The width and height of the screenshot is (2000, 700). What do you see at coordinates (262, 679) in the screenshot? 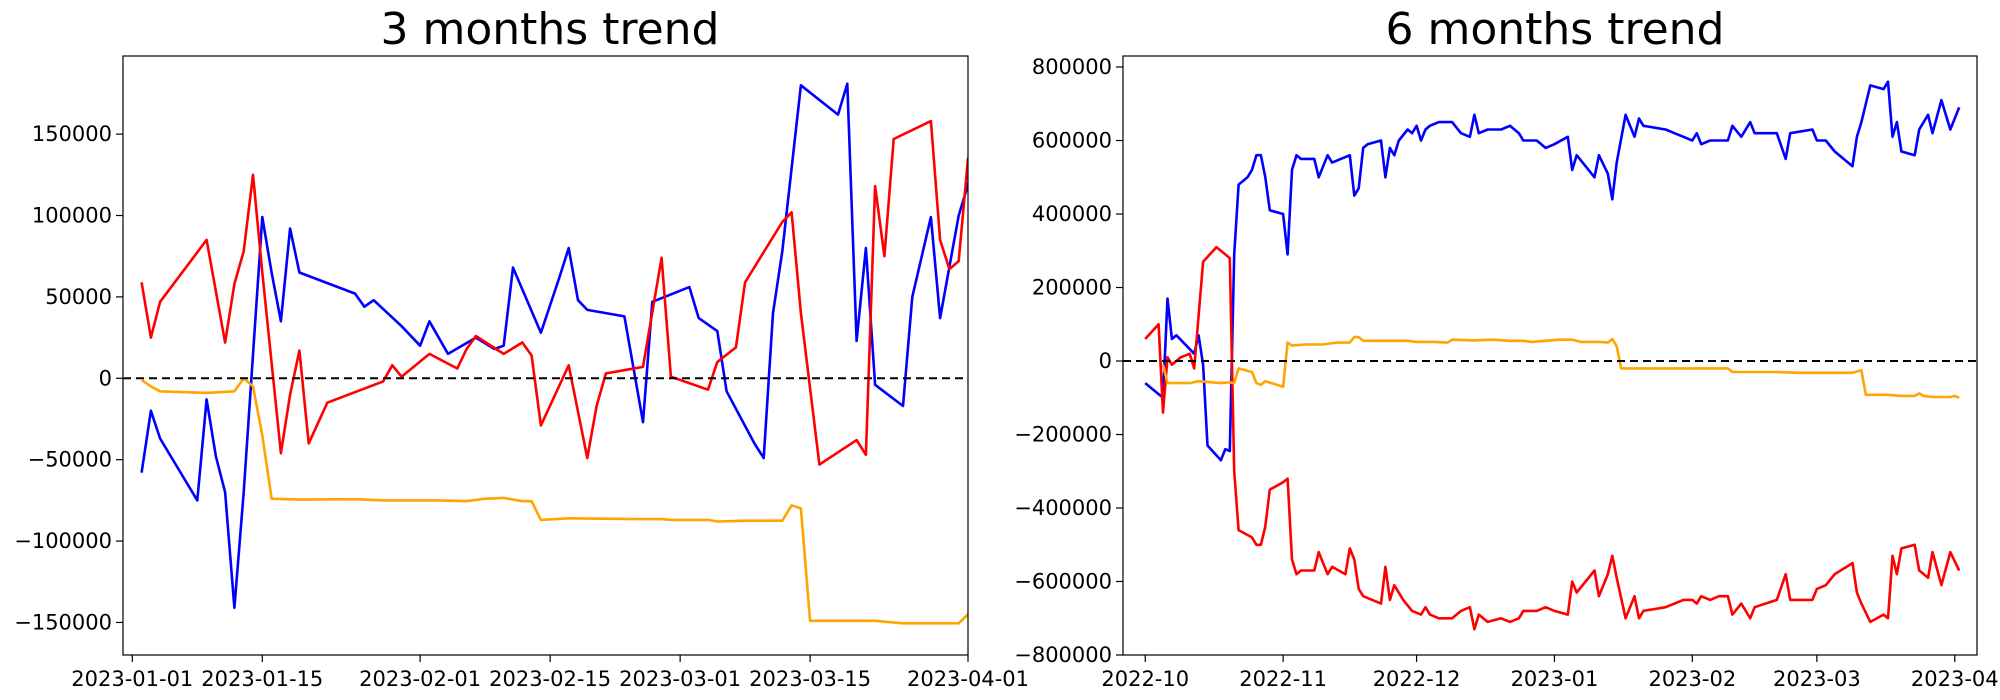
I see `x-tick-label: 2023-01-15` at bounding box center [262, 679].